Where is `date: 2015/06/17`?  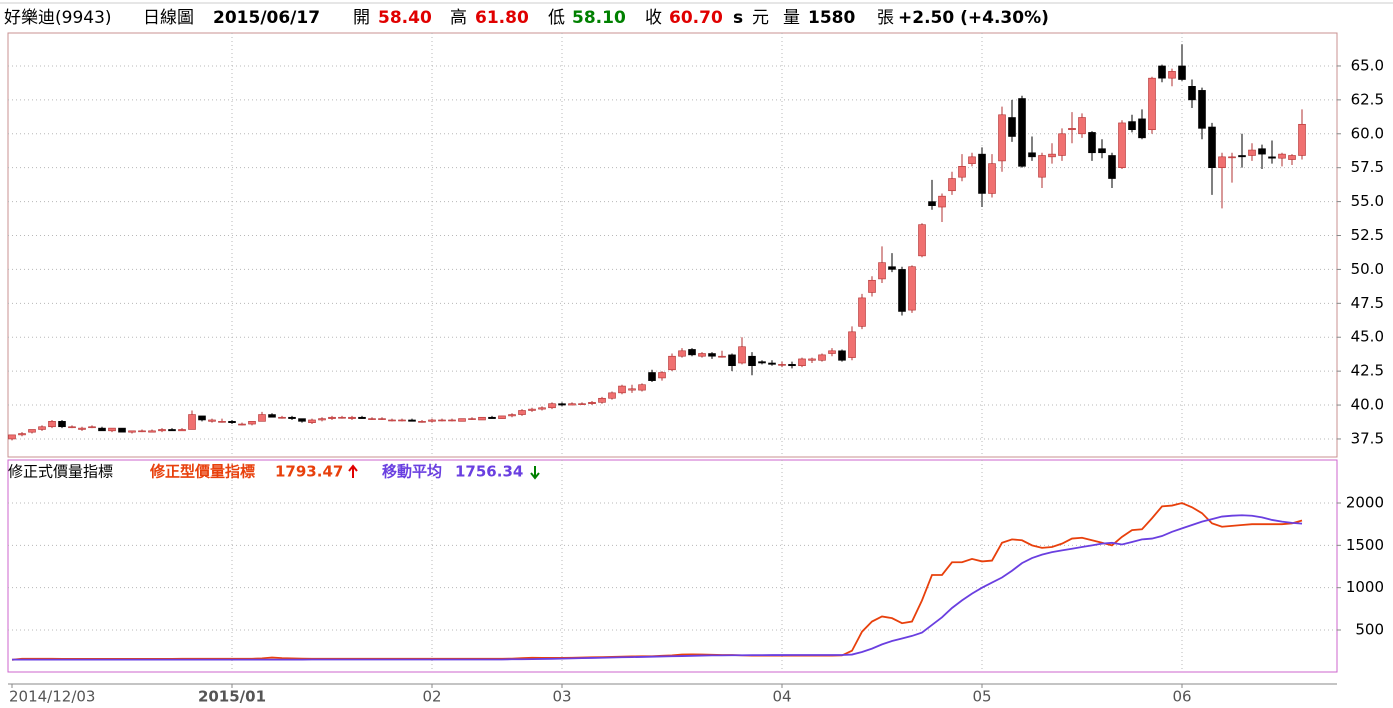
date: 2015/06/17 is located at coordinates (266, 18).